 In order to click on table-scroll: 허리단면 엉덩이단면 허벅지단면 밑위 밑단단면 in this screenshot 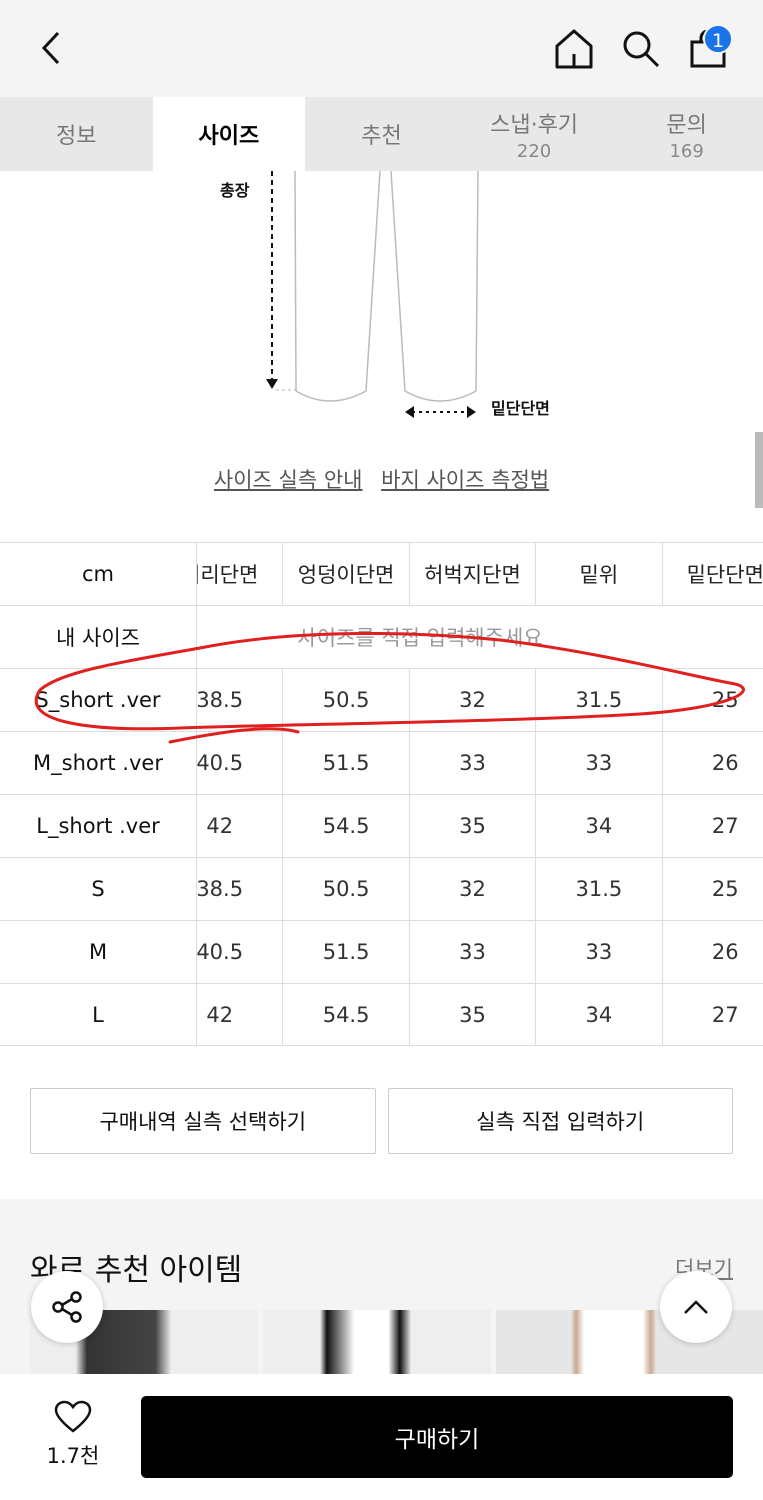, I will do `click(480, 574)`.